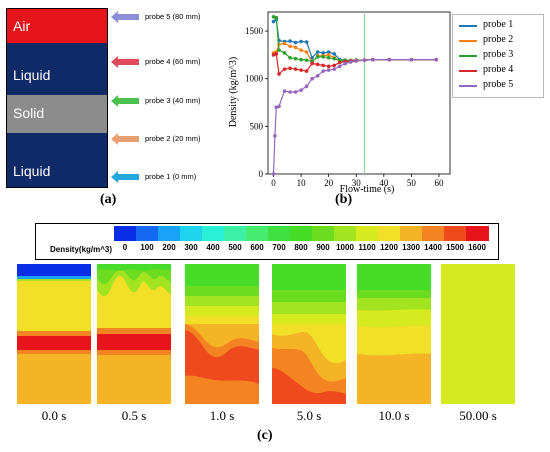  I want to click on colorbar-tick-0: 0, so click(125, 247).